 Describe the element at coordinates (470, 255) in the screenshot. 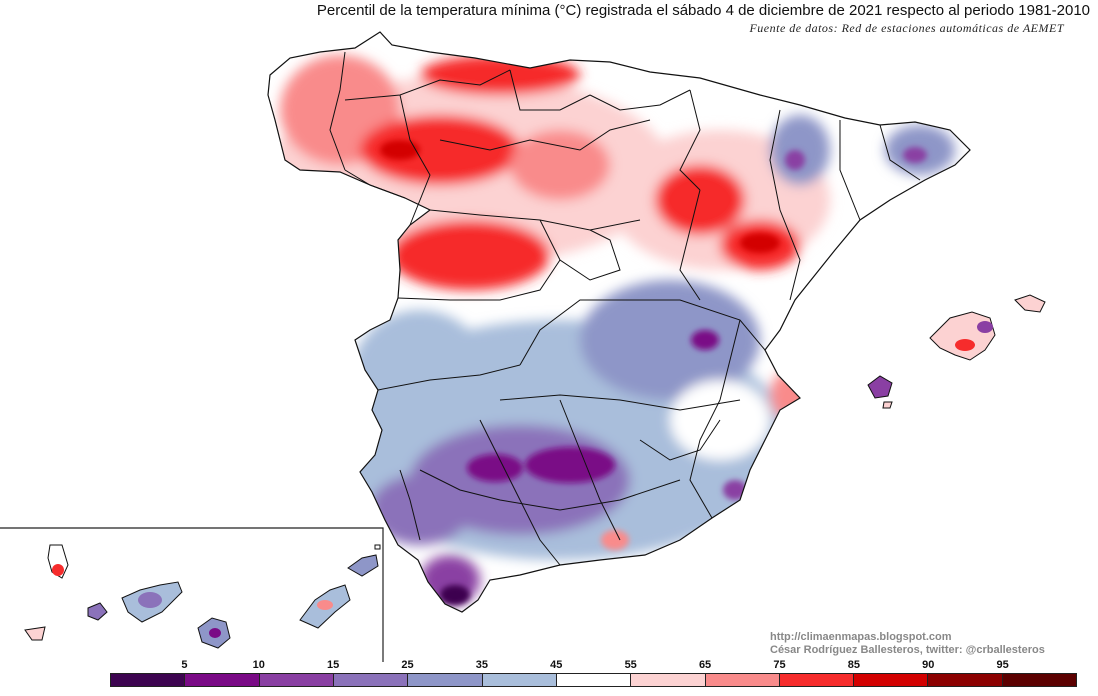

I see `warm-center-west` at that location.